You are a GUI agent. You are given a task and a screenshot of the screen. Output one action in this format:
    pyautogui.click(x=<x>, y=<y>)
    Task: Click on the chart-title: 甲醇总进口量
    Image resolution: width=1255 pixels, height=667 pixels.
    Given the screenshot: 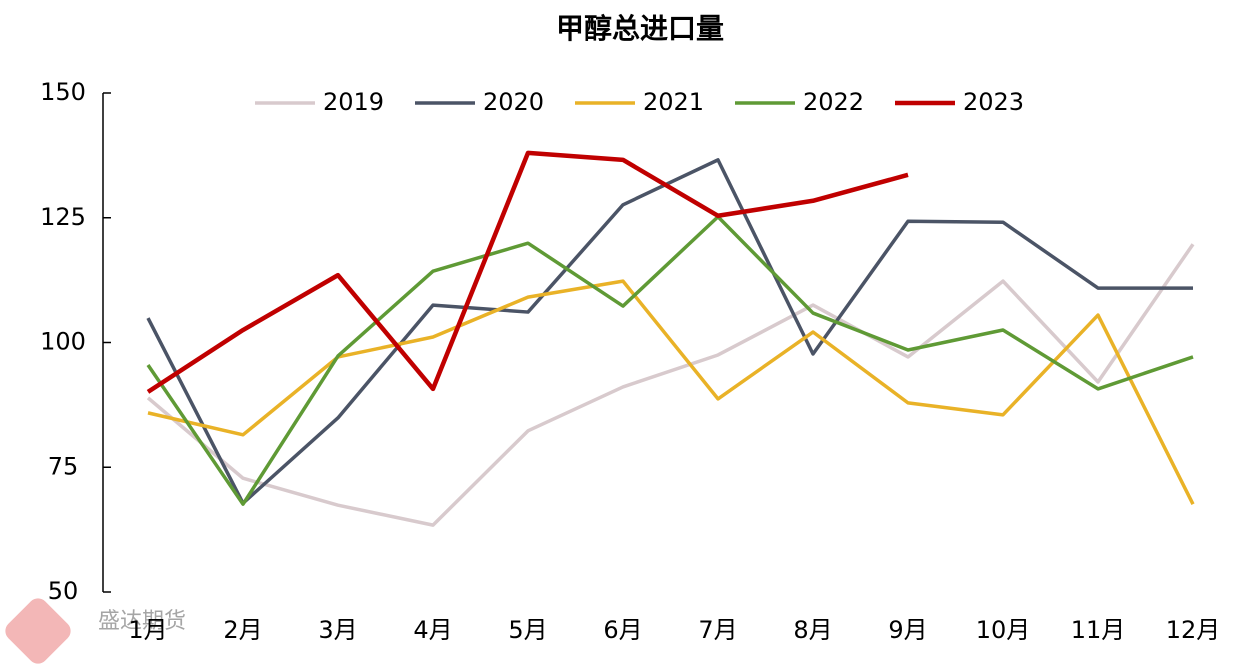 What is the action you would take?
    pyautogui.click(x=640, y=28)
    